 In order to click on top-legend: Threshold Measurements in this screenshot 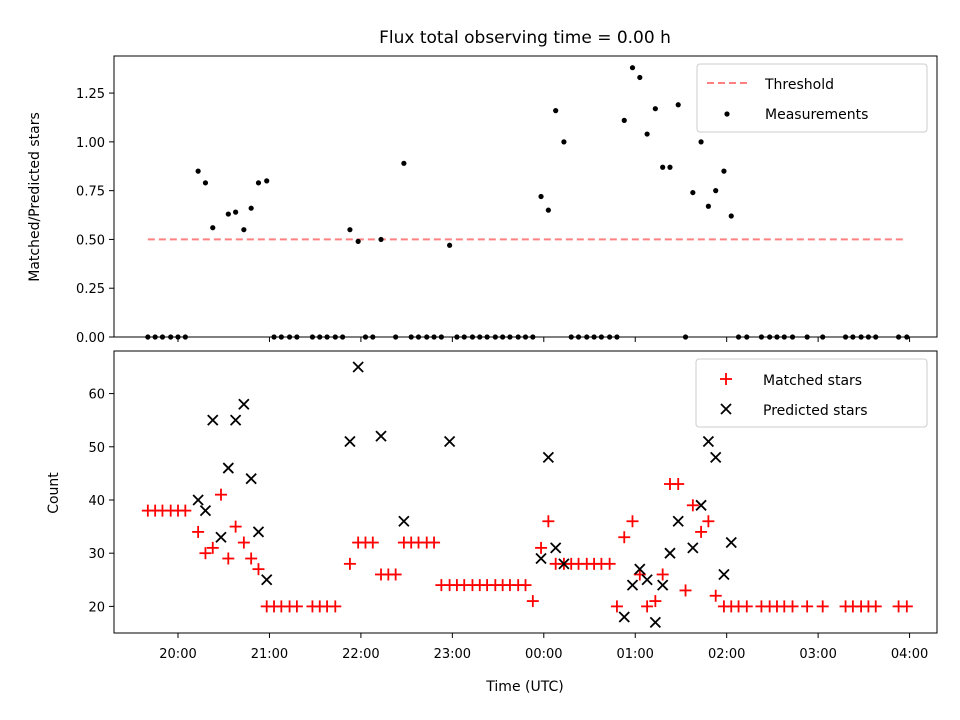, I will do `click(812, 98)`.